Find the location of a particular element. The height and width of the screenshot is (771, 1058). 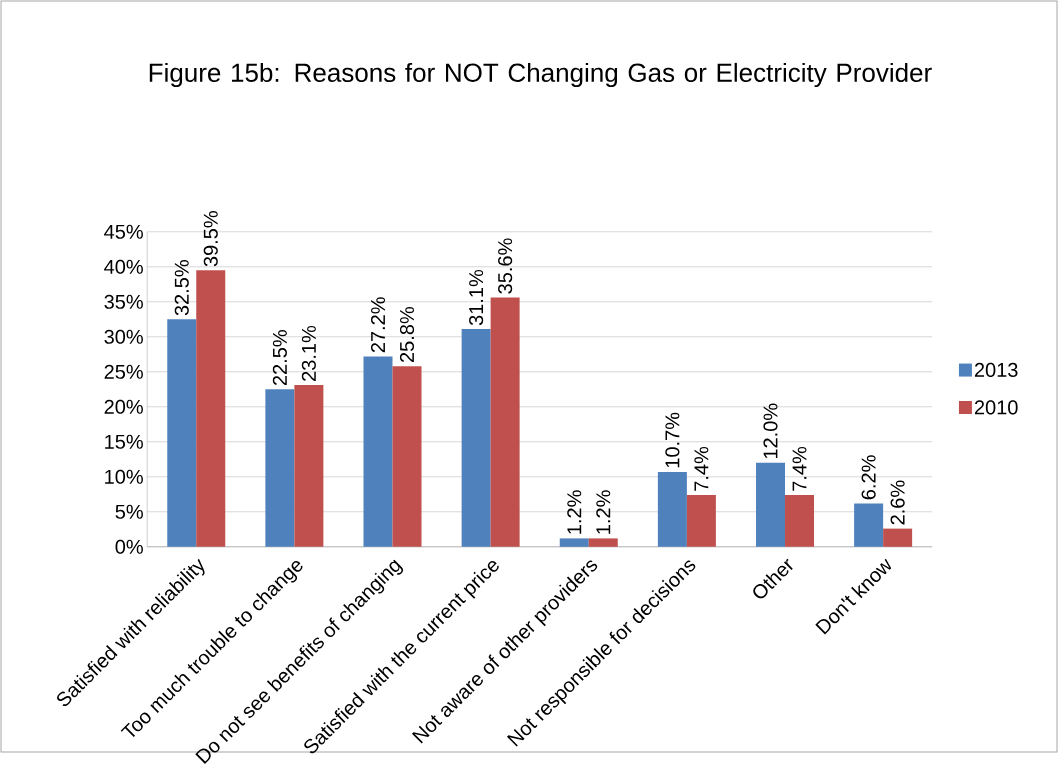

data-label: 6.2% is located at coordinates (868, 477).